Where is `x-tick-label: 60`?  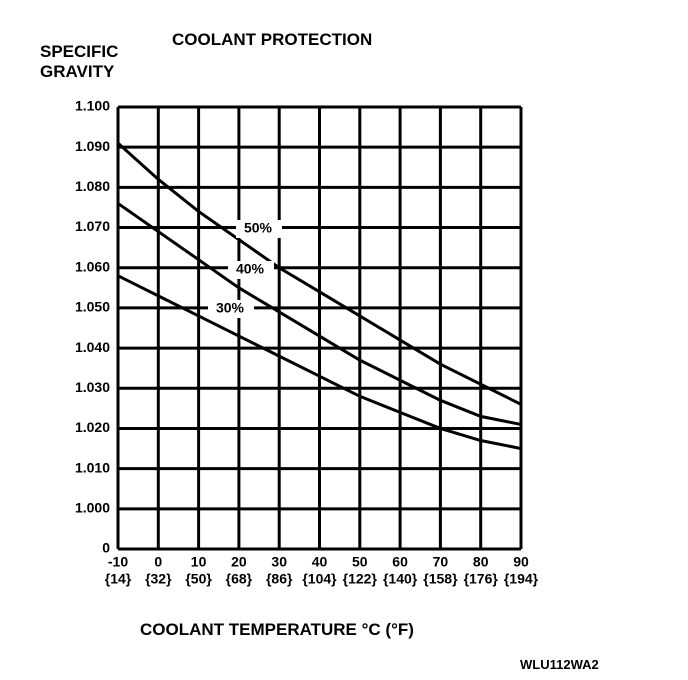 x-tick-label: 60 is located at coordinates (400, 562).